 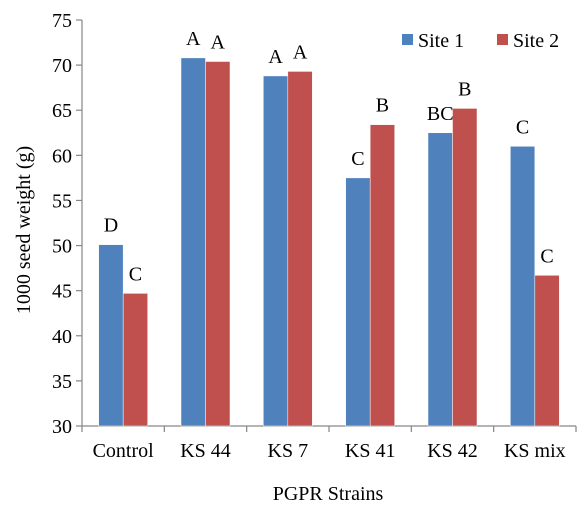 What do you see at coordinates (67, 224) in the screenshot?
I see `y-axis: 30 35 40 45 50 55 60 65 70 75` at bounding box center [67, 224].